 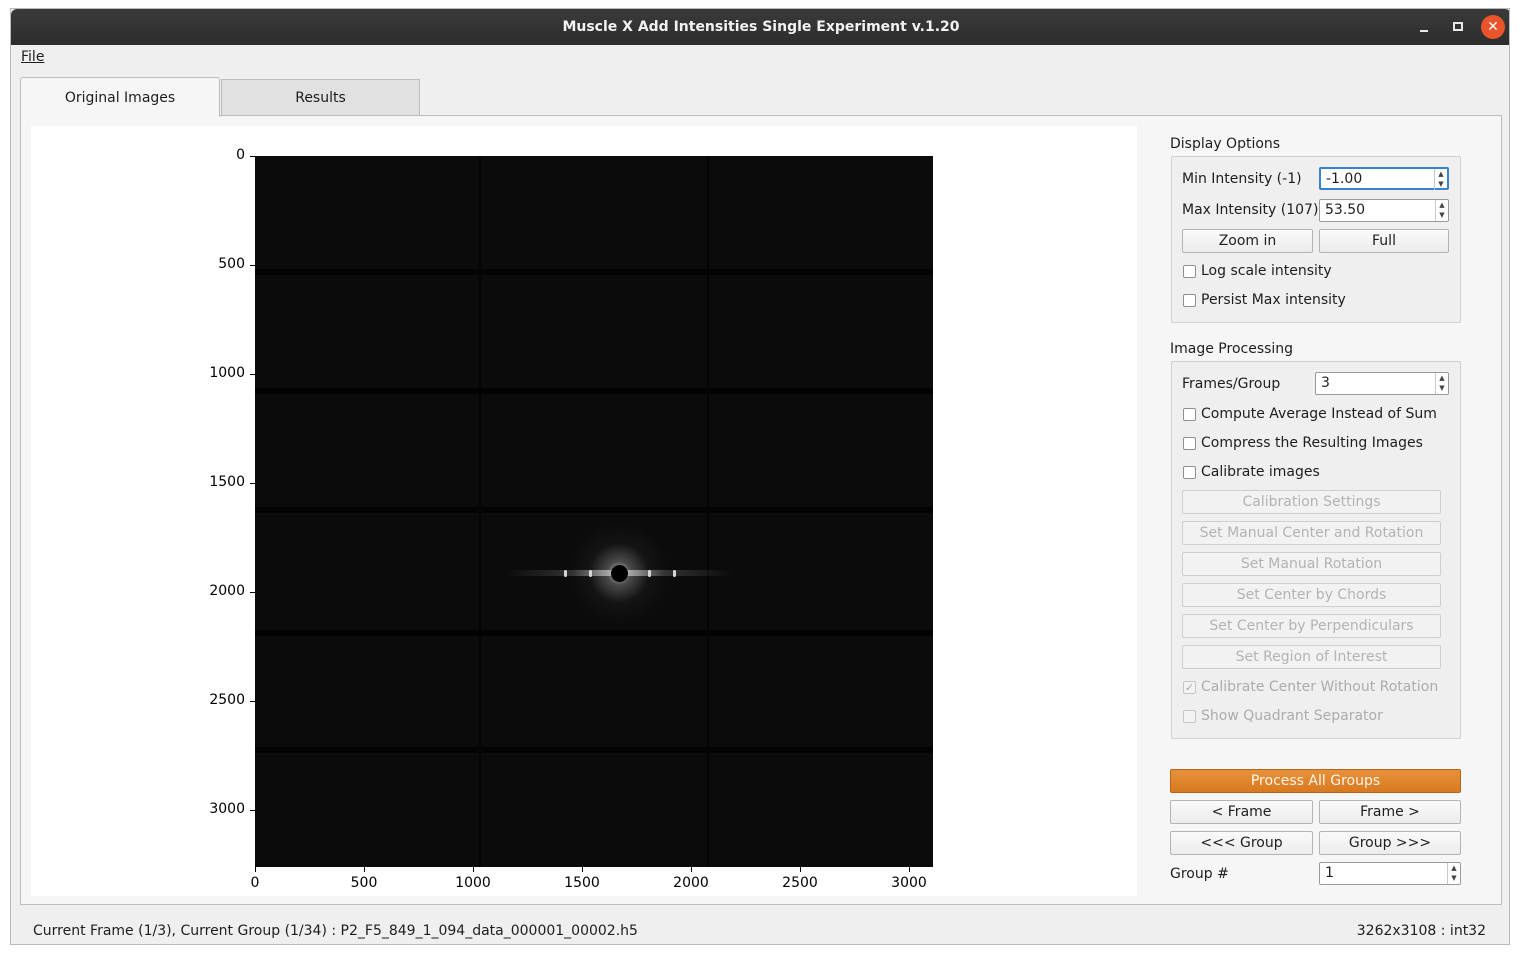 I want to click on y-axis-tick-label: 1000, so click(x=227, y=373).